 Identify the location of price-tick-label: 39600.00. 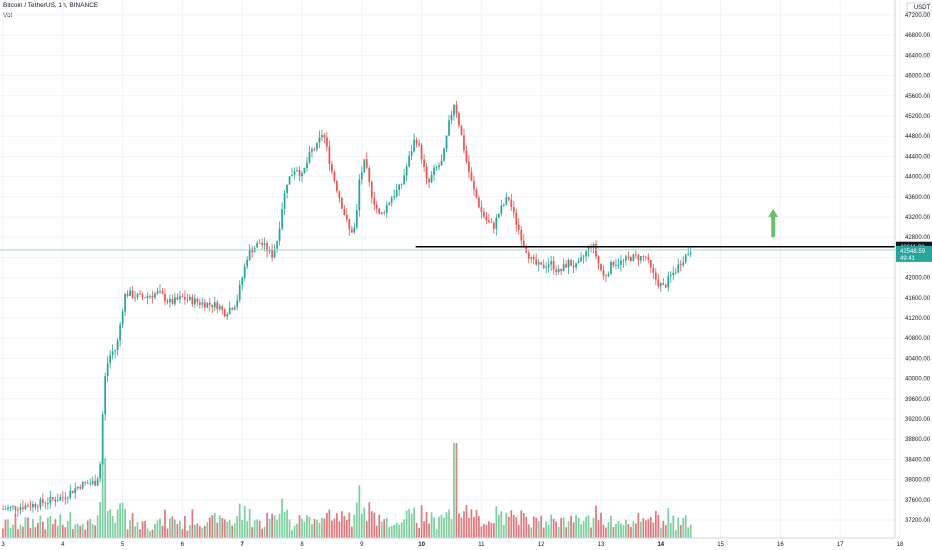
(918, 400).